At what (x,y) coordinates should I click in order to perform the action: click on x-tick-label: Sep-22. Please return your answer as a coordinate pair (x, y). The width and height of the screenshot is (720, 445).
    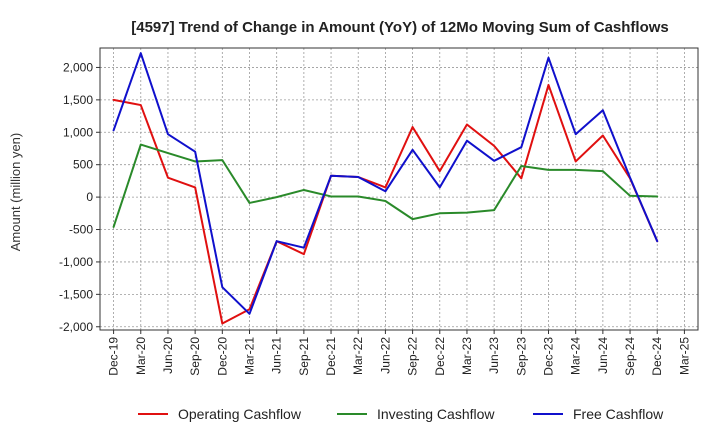
    Looking at the image, I should click on (413, 356).